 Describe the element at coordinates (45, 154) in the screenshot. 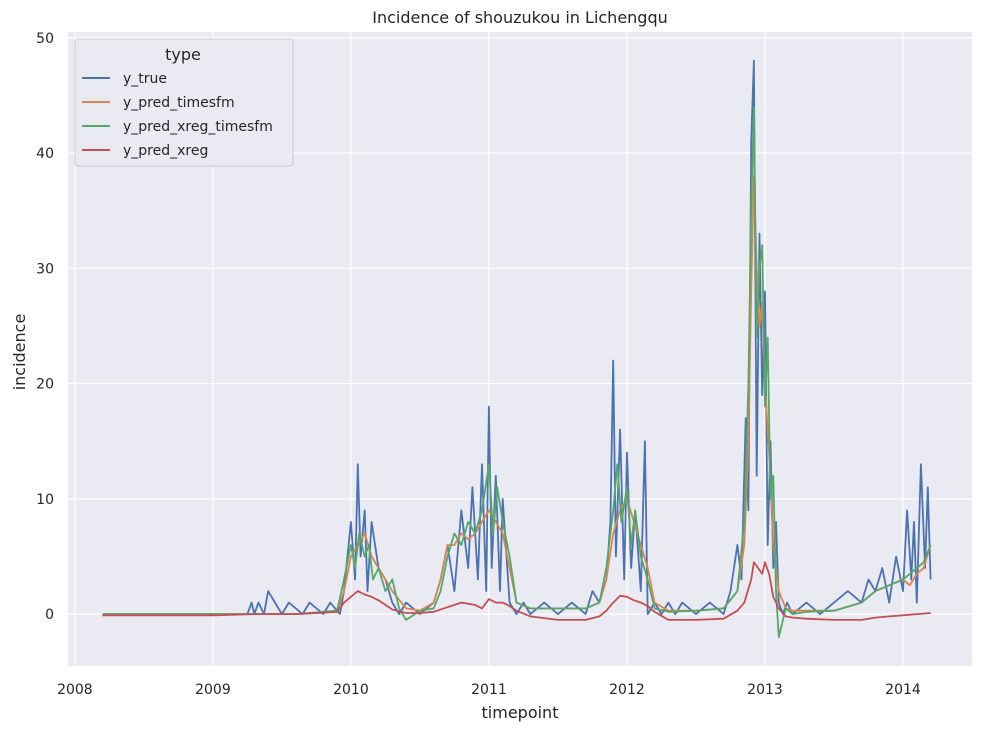

I see `y-tick-label: 40` at that location.